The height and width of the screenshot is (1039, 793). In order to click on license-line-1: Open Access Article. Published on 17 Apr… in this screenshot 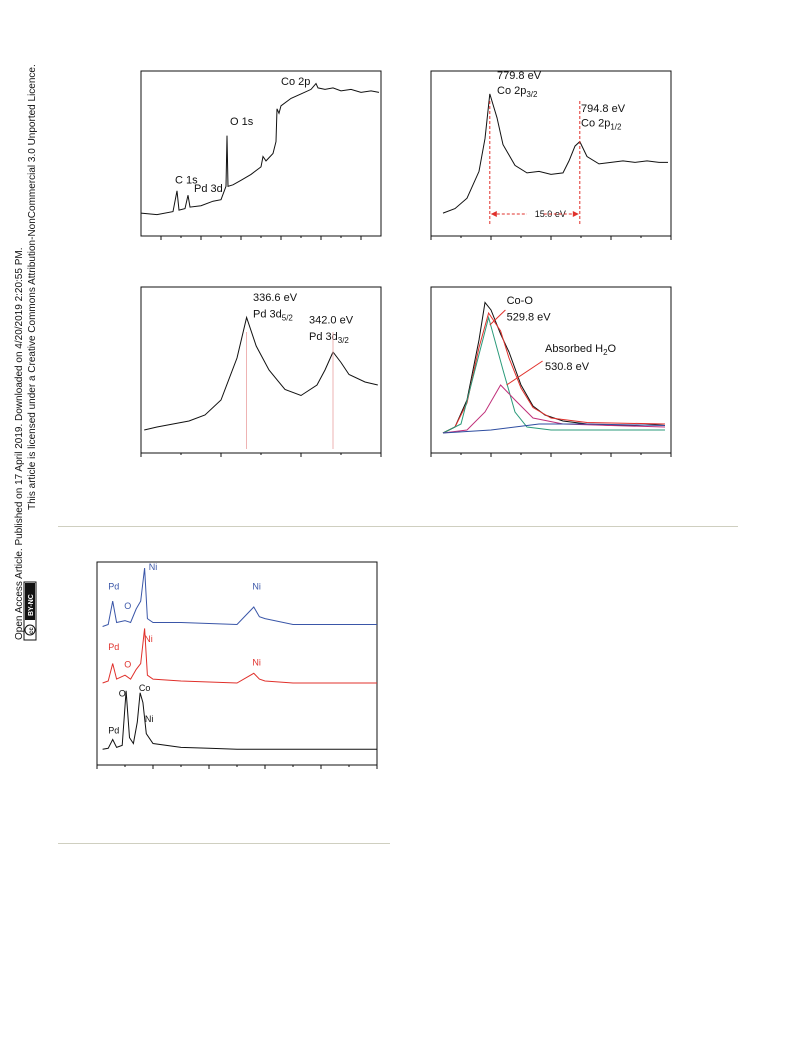, I will do `click(19, 444)`.